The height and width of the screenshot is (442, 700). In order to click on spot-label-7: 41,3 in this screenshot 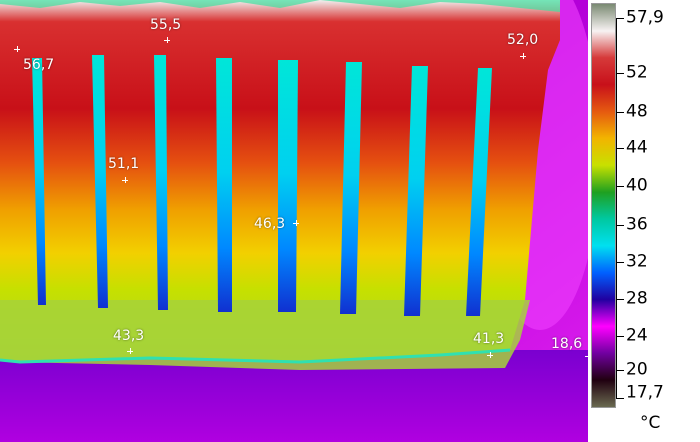, I will do `click(489, 339)`.